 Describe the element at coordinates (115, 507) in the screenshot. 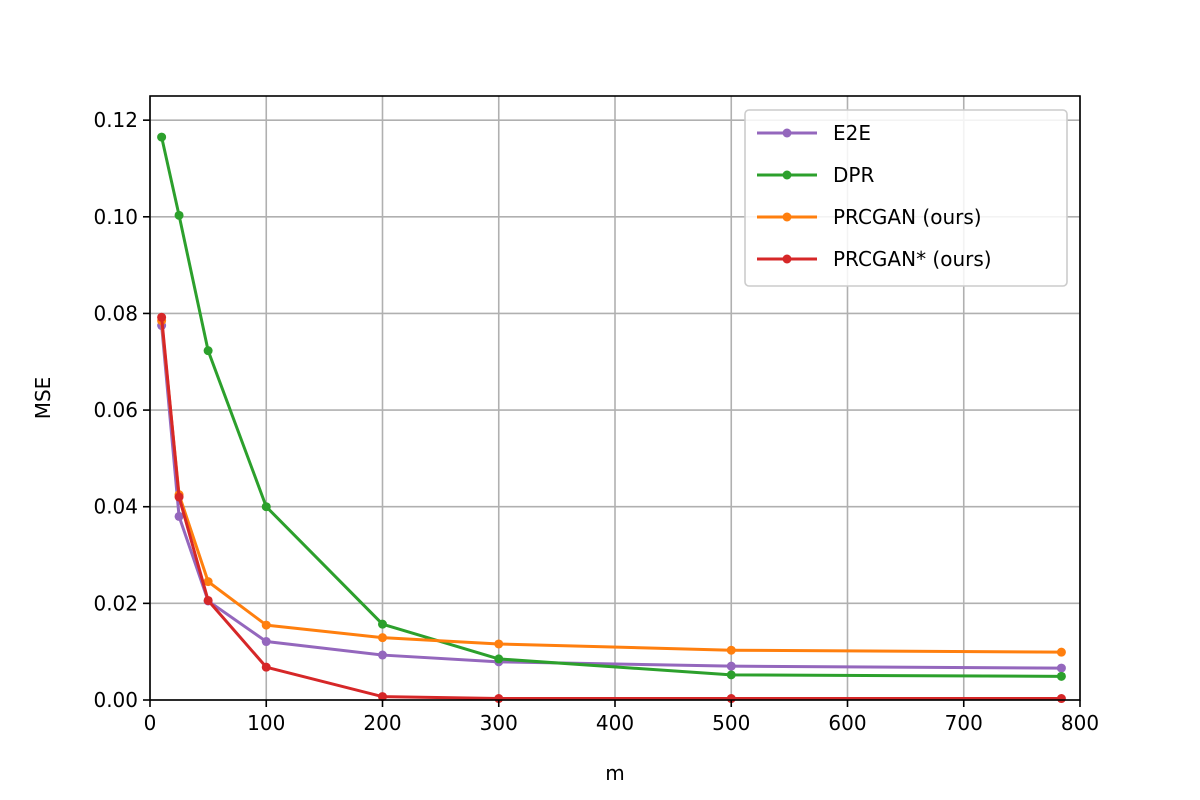

I see `y-tick-label: 0.04` at that location.